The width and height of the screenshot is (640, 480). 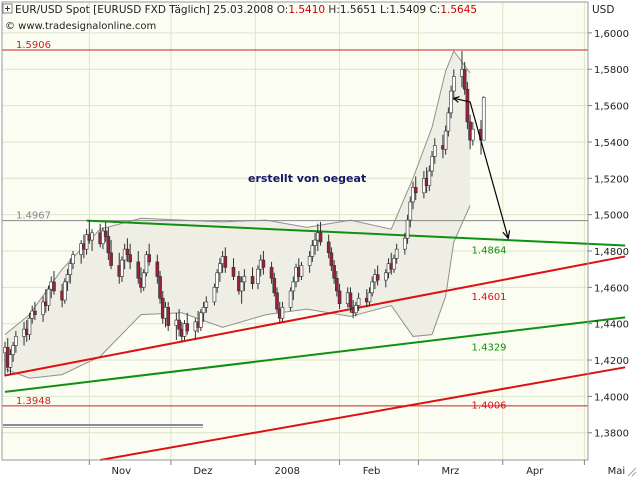 I want to click on level-label: 1.5906, so click(x=33, y=45).